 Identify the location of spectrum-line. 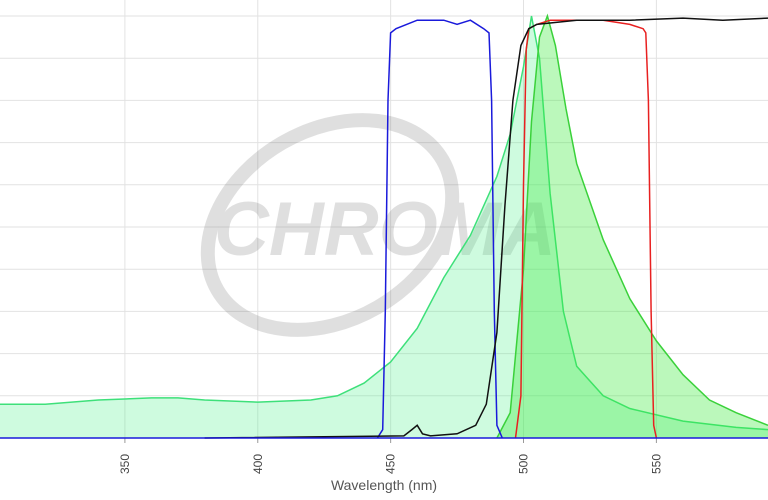
(439, 229).